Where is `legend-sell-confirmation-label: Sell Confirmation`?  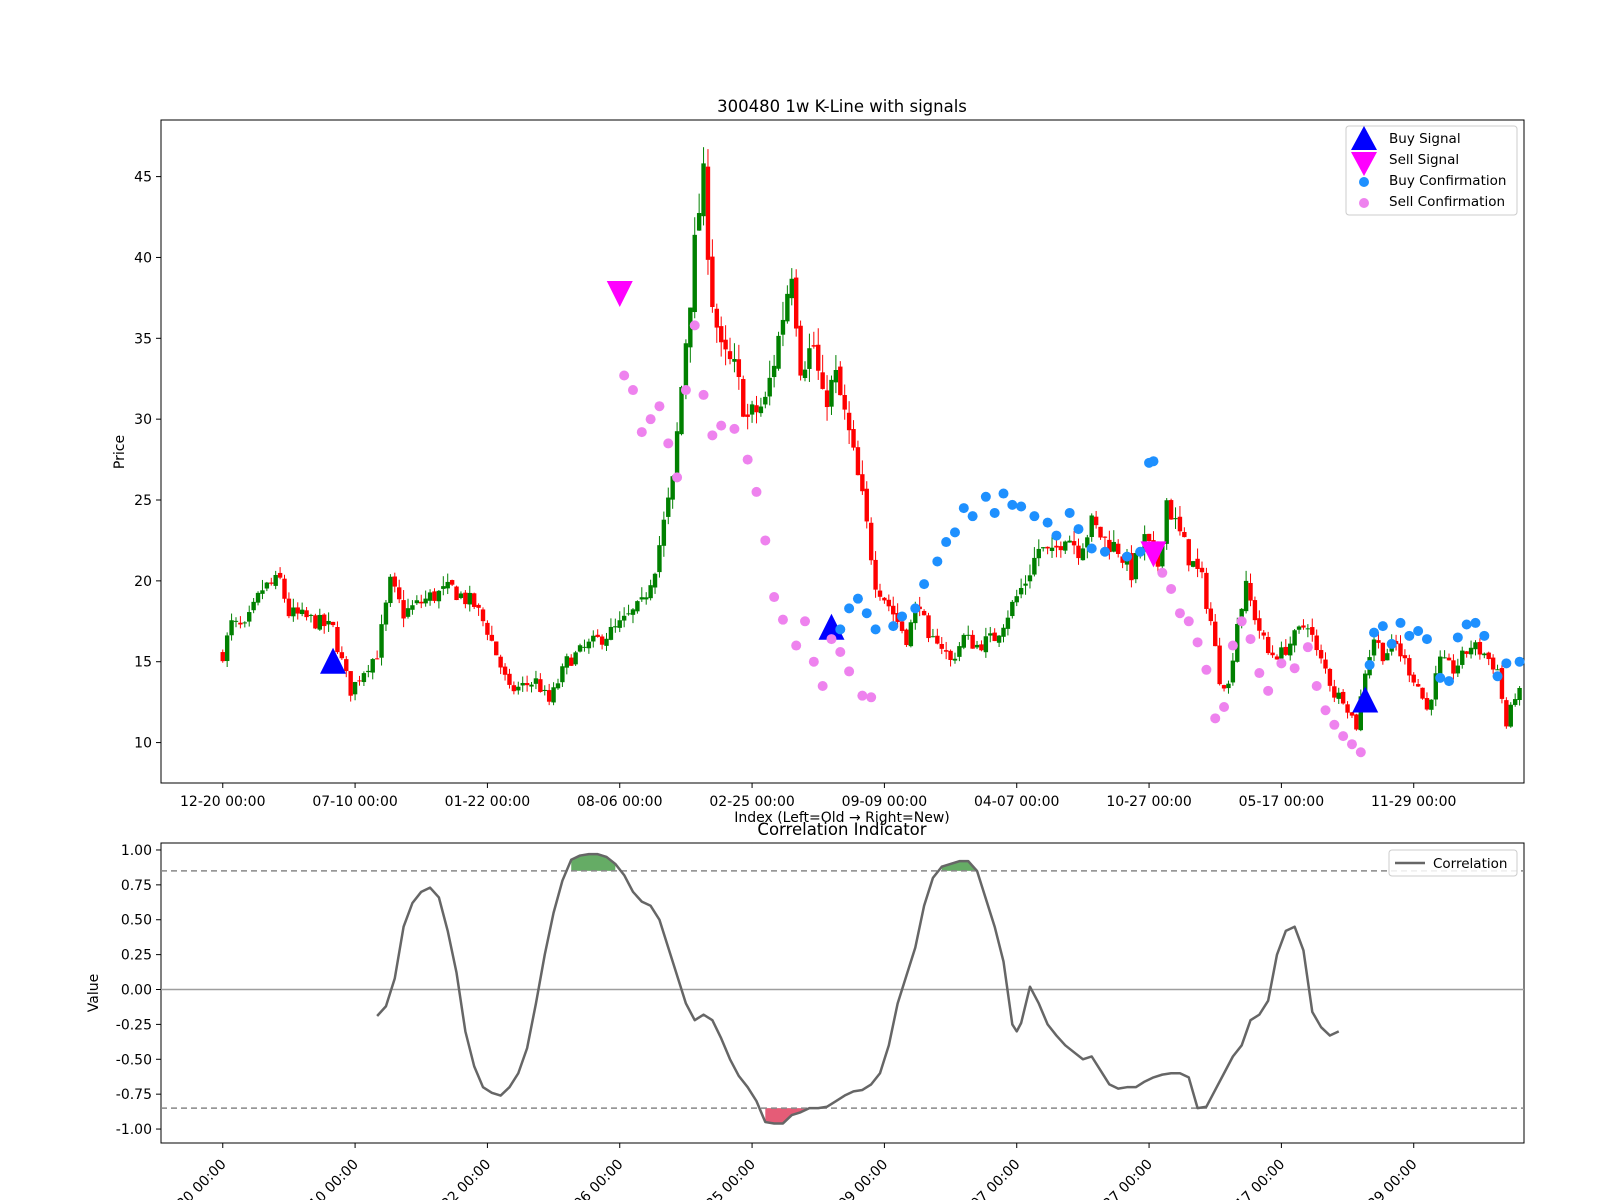
legend-sell-confirmation-label: Sell Confirmation is located at coordinates (1447, 202).